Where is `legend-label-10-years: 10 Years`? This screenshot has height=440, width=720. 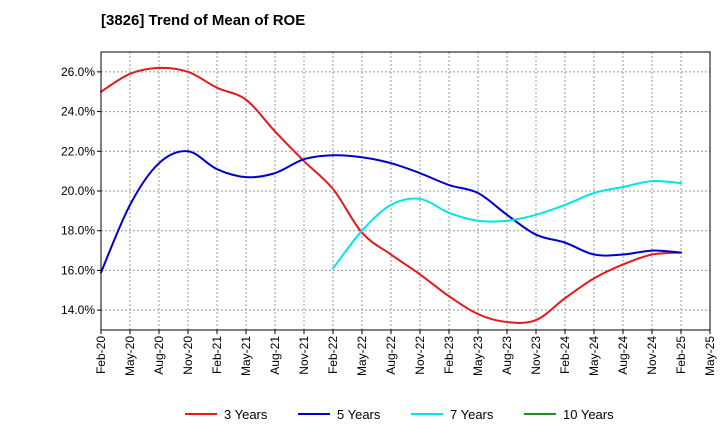 legend-label-10-years: 10 Years is located at coordinates (588, 414).